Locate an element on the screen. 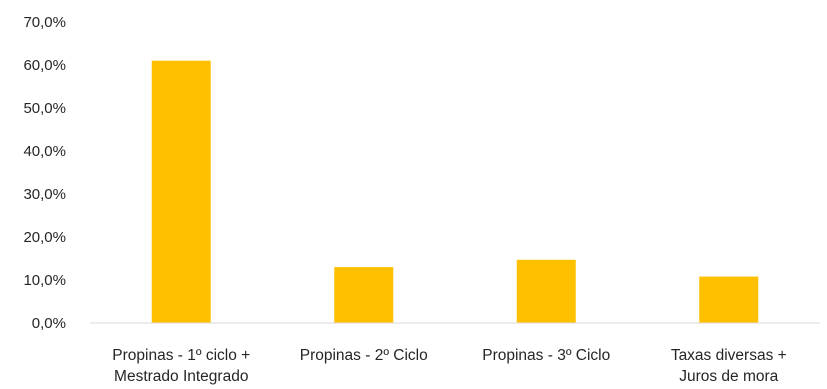  x-tick-label-line: Propinas - 3º Ciclo is located at coordinates (546, 355).